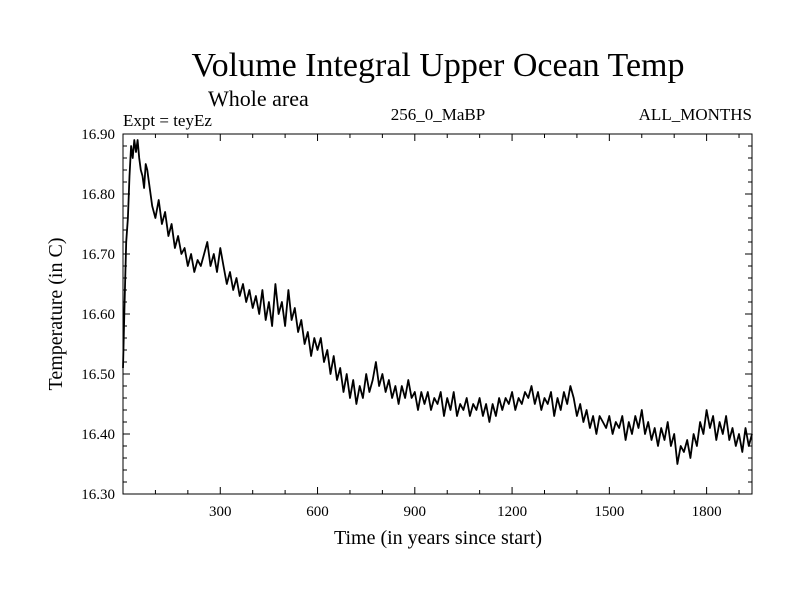  Describe the element at coordinates (98, 435) in the screenshot. I see `y-tick-label: 16.40` at that location.